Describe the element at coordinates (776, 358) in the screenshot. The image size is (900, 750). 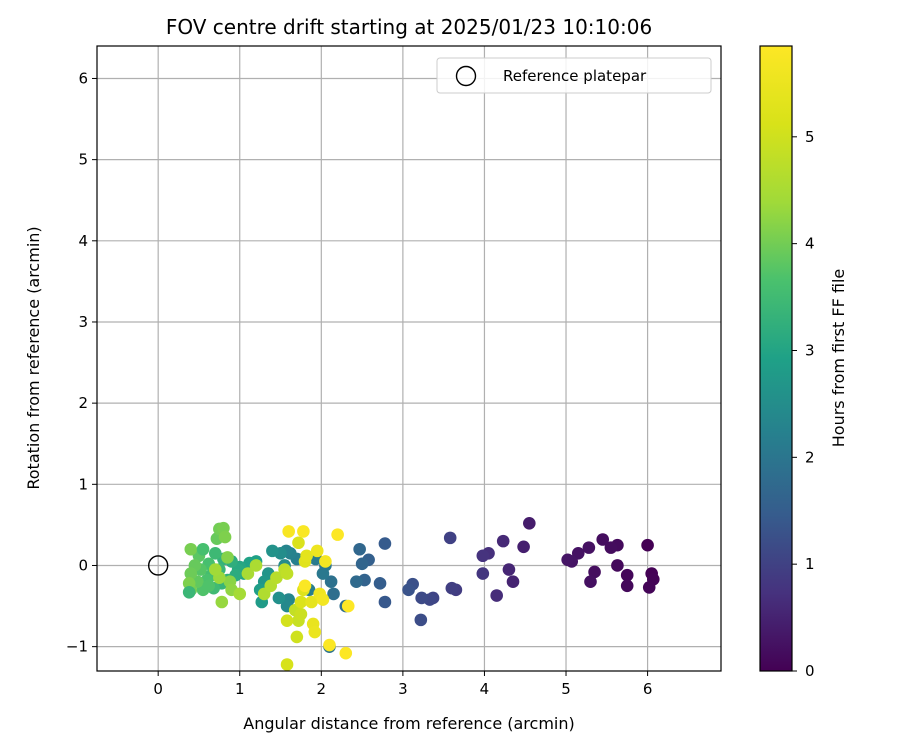
I see `colorbar-gradient` at that location.